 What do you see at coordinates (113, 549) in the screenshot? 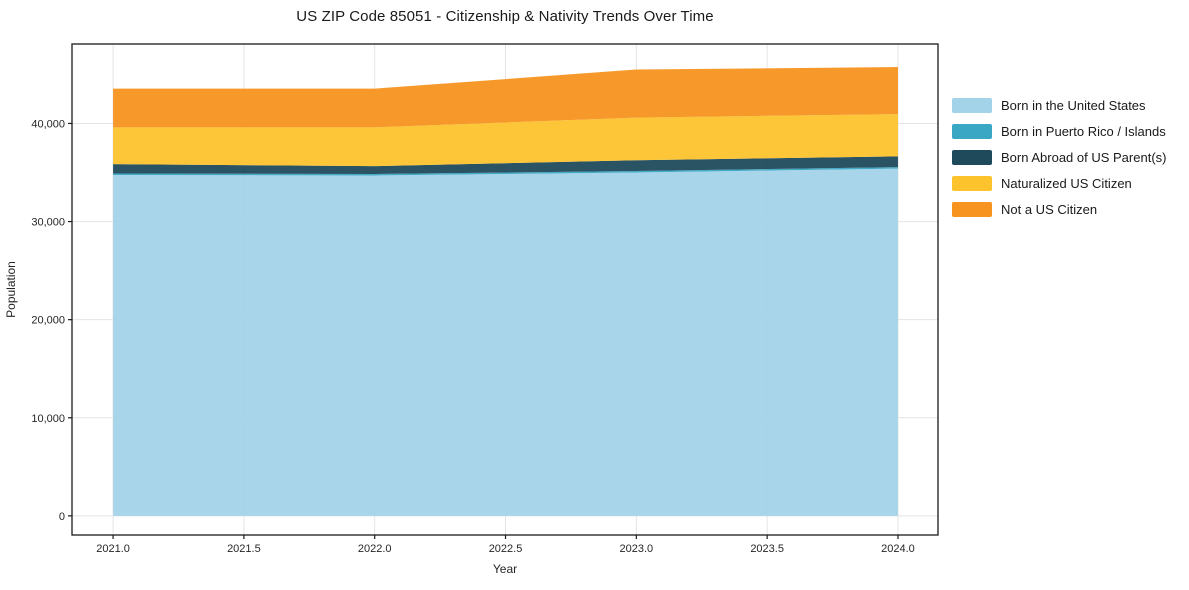
I see `x-tick-label: 2021.0` at bounding box center [113, 549].